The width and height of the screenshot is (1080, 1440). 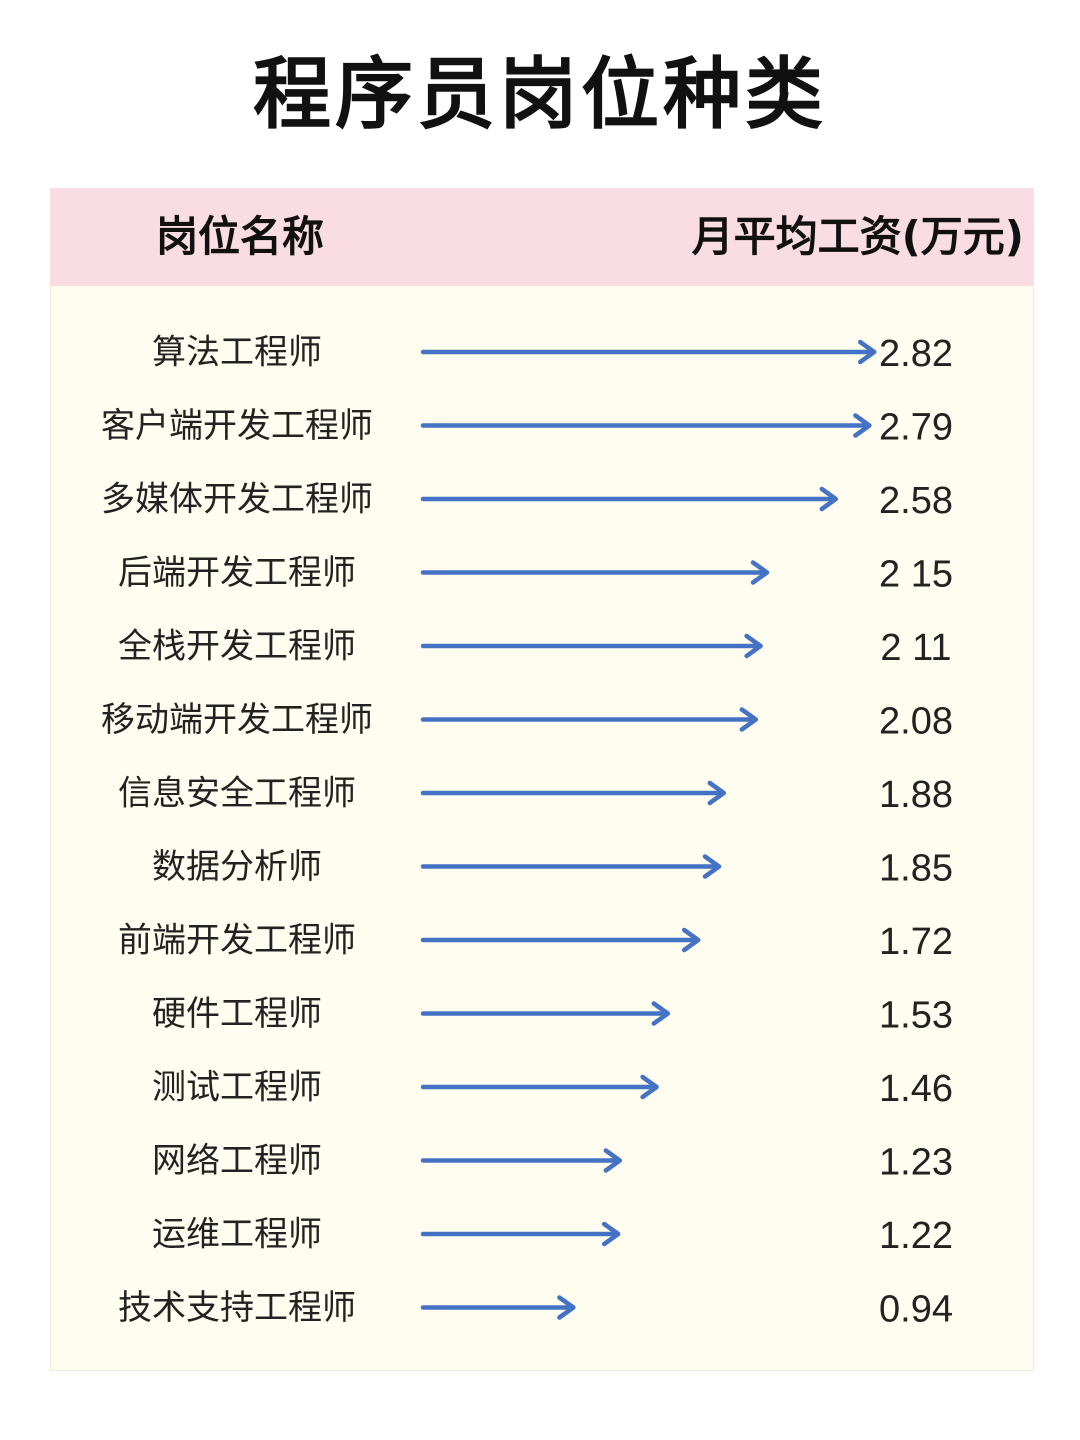 I want to click on row-label: 前端开发工程师, so click(x=237, y=941).